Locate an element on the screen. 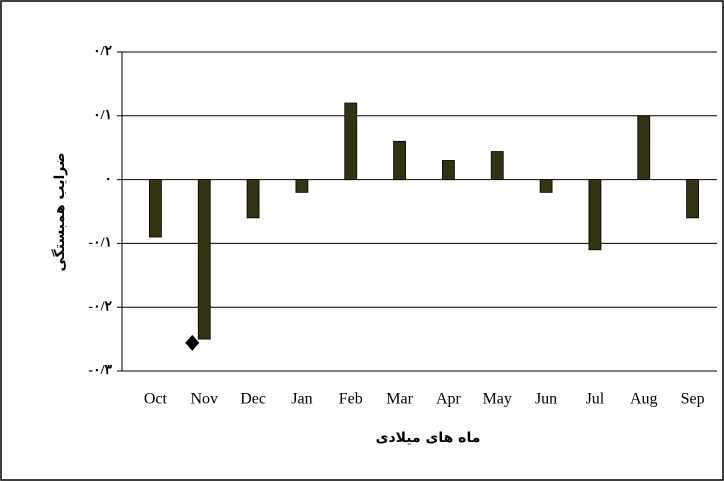  x-tick-label: Apr is located at coordinates (449, 399).